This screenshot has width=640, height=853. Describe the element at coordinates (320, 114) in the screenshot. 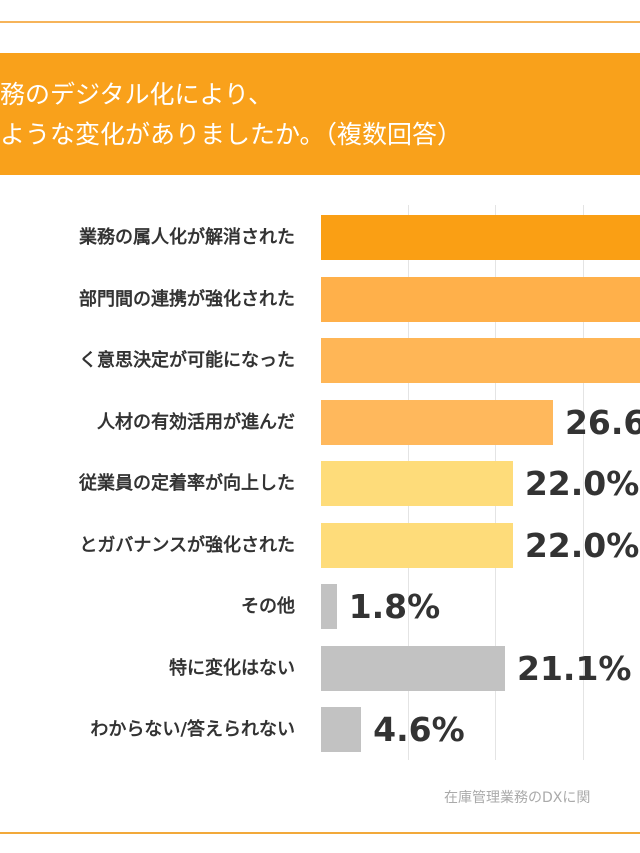

I see `chart-title-banner: 務のデジタル化により、 ような変化がありましたか。（複数回答）` at that location.